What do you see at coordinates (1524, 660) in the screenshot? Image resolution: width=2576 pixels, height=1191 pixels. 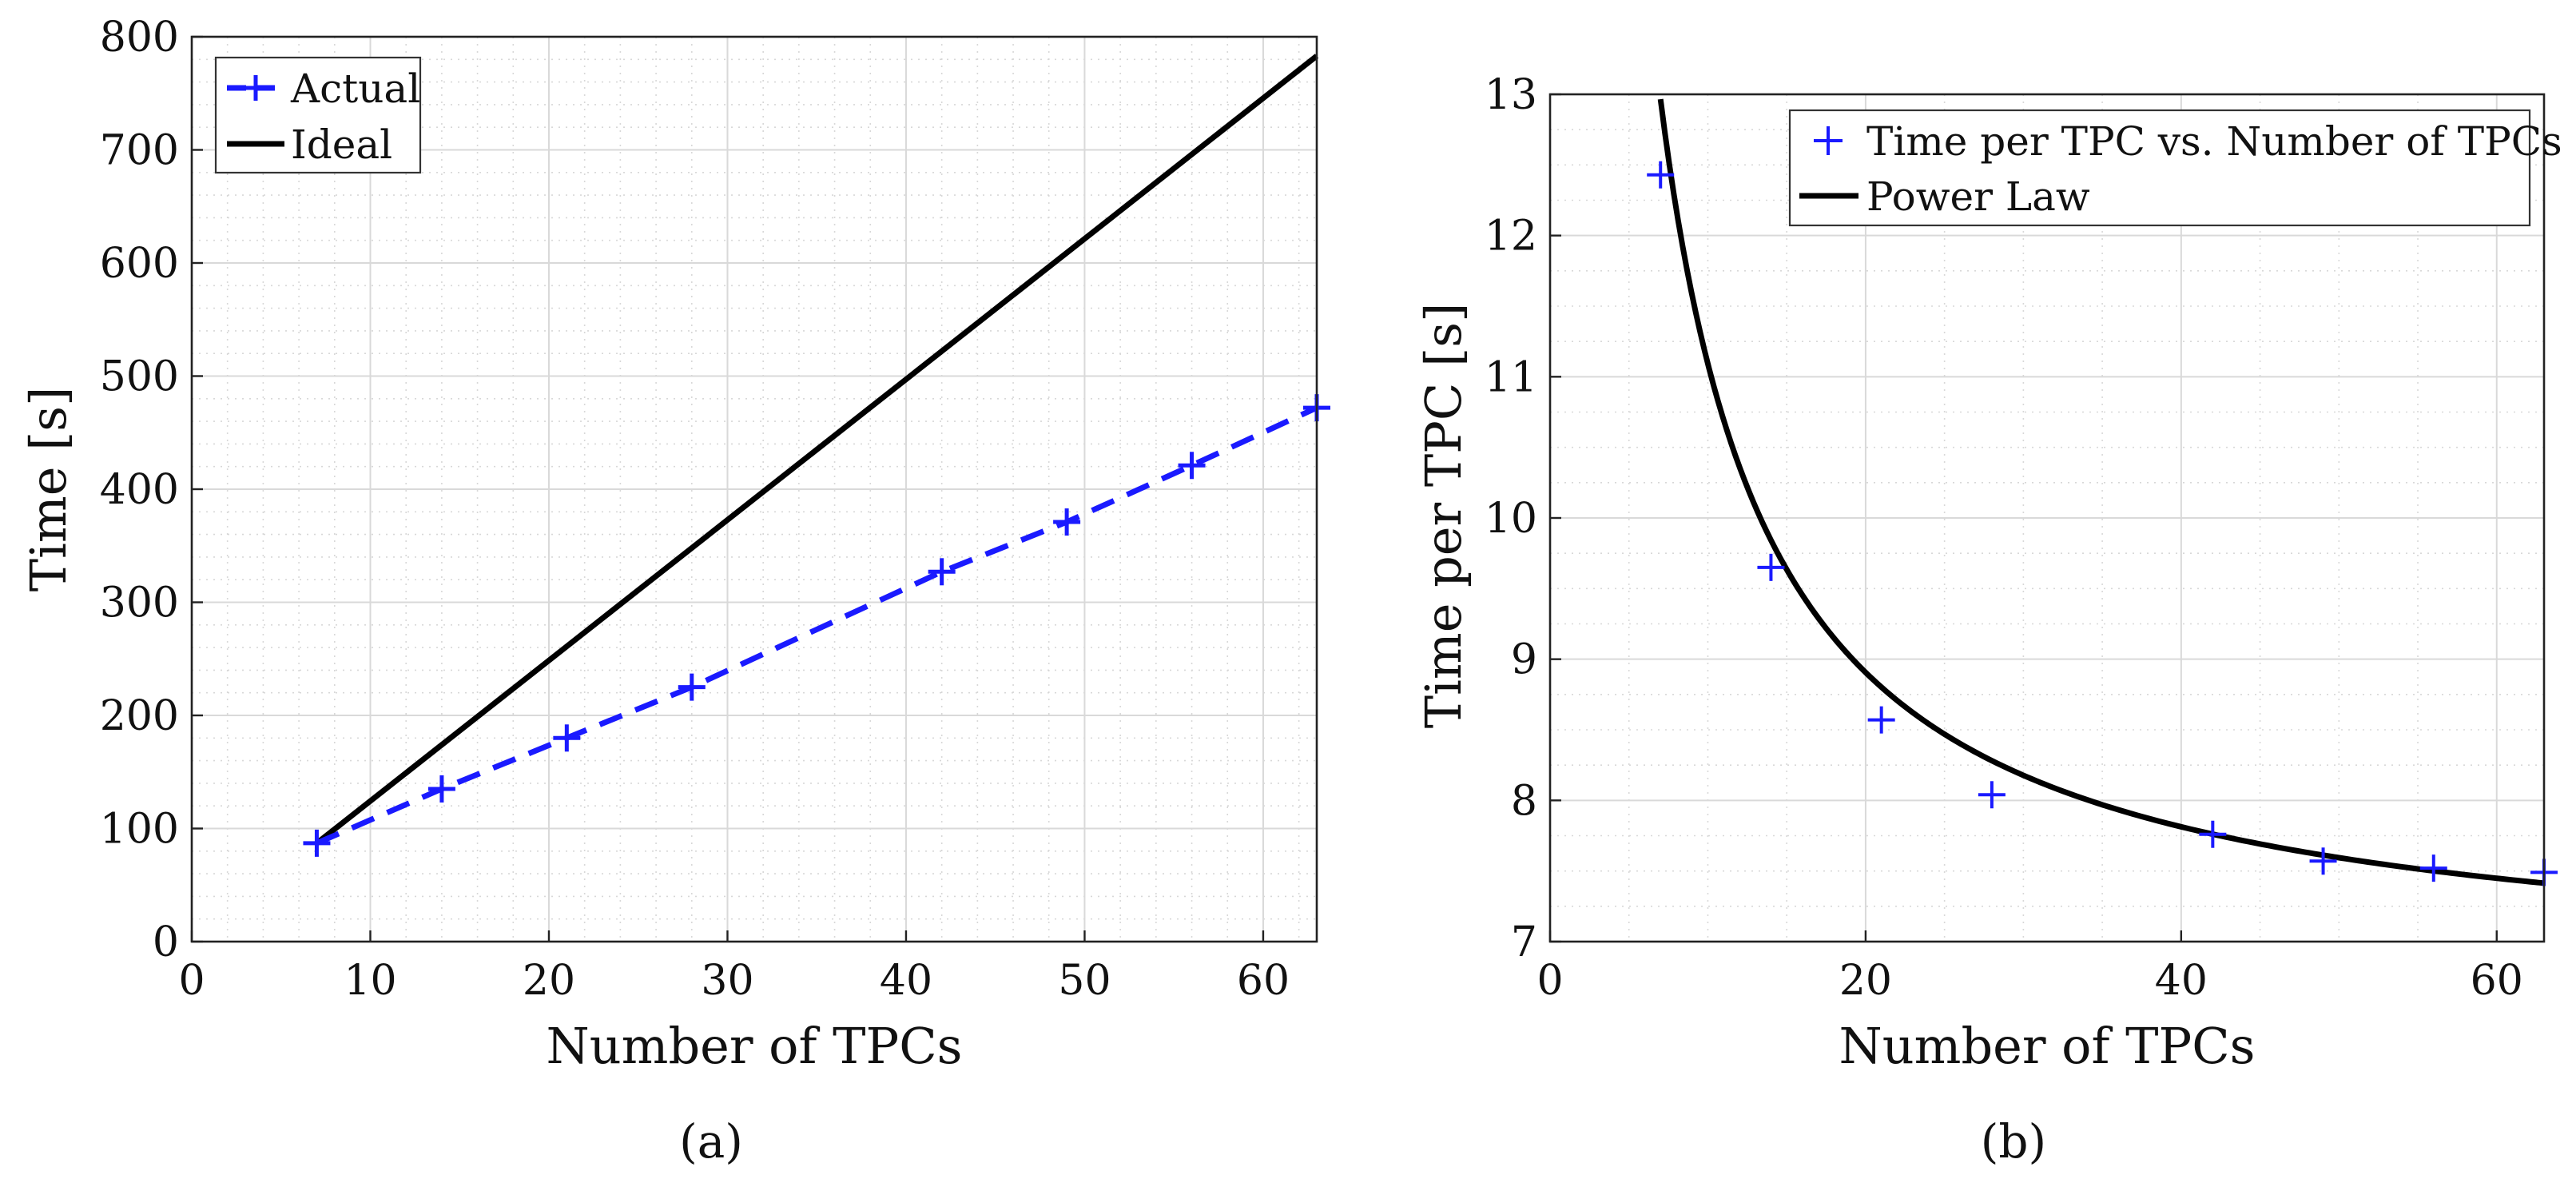 I see `y-tick-label: 9` at bounding box center [1524, 660].